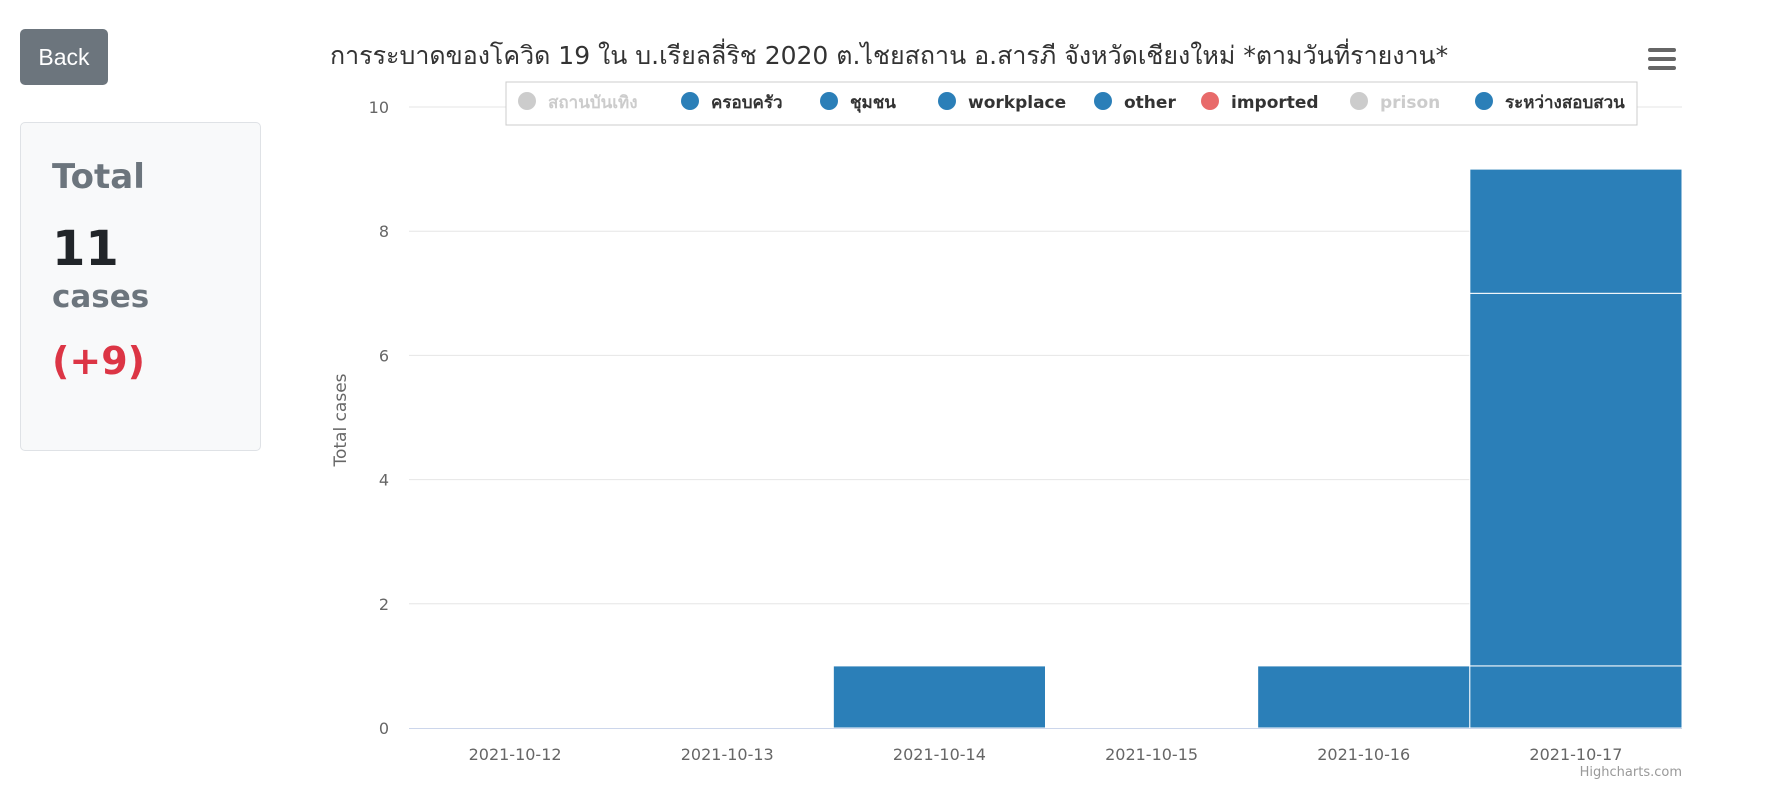 Image resolution: width=1769 pixels, height=801 pixels. What do you see at coordinates (99, 361) in the screenshot?
I see `total-delta: (+9)` at bounding box center [99, 361].